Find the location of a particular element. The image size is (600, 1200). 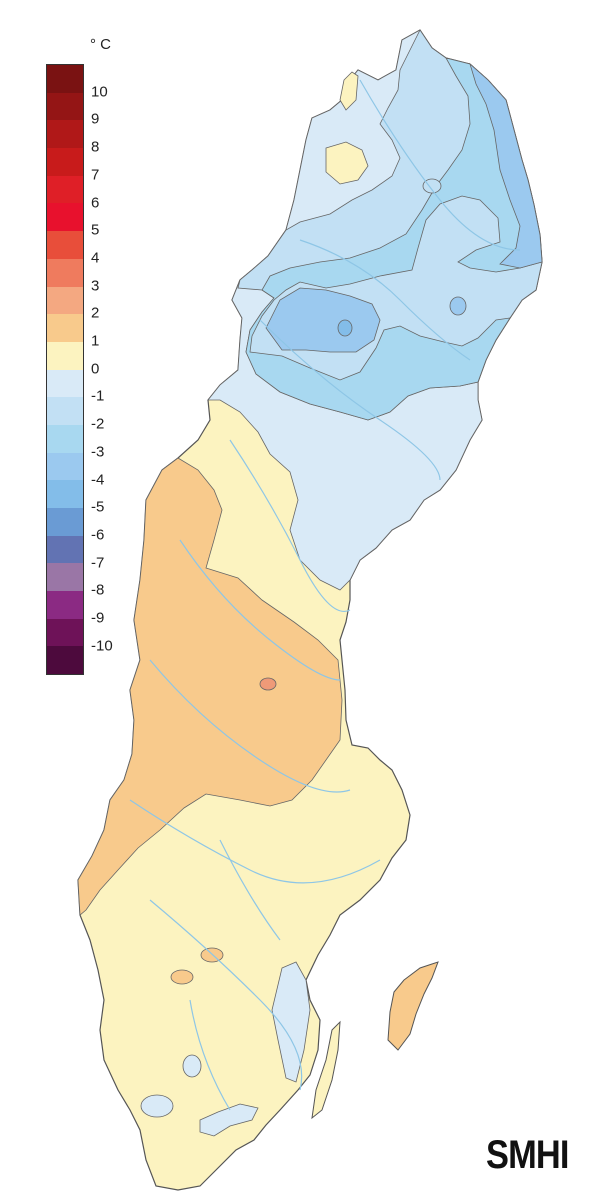

smhi-logo: SMHI is located at coordinates (527, 1155).